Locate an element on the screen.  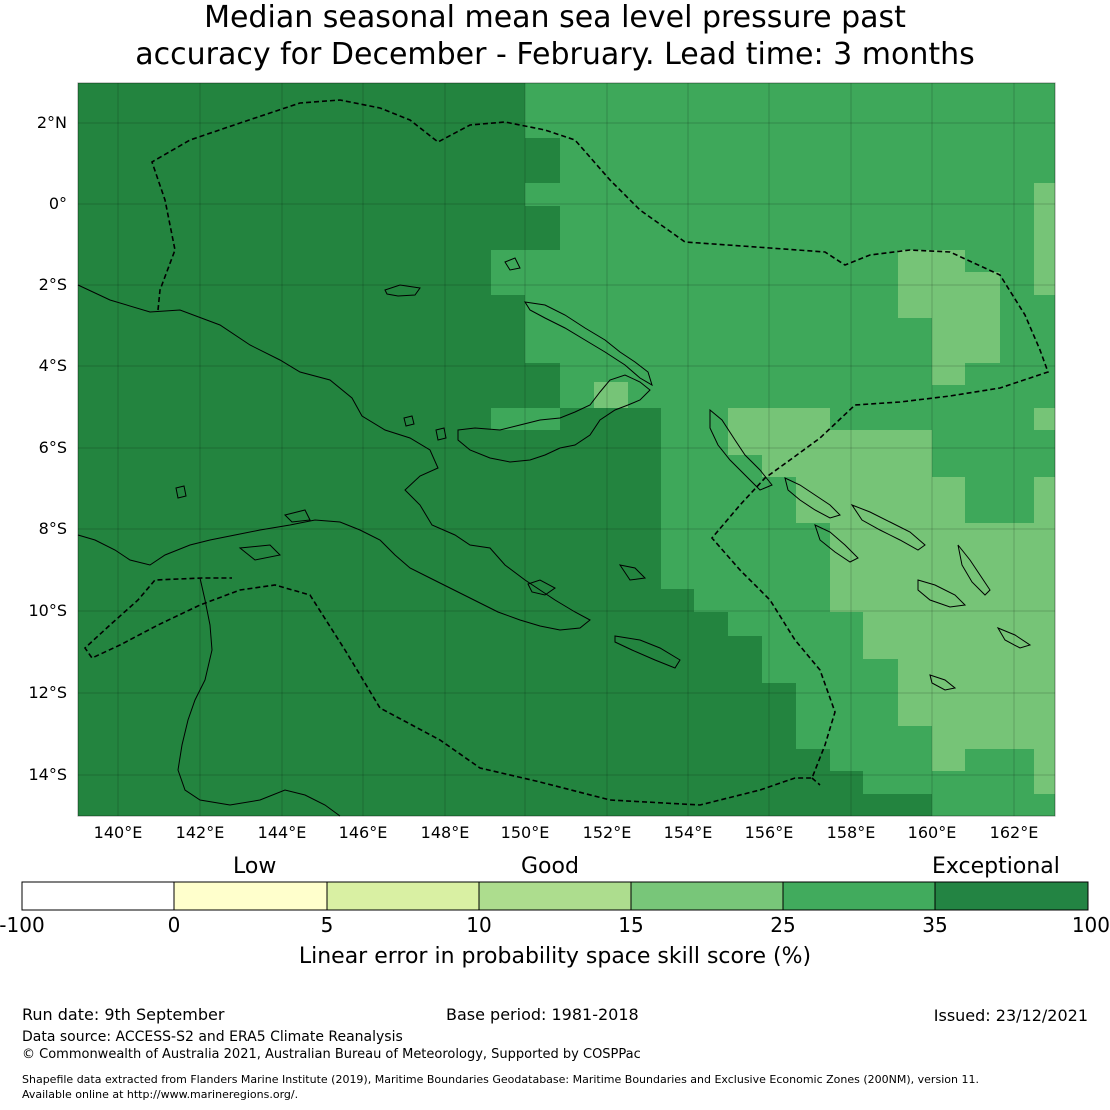
lat-tick-label: 8°S is located at coordinates (52, 528).